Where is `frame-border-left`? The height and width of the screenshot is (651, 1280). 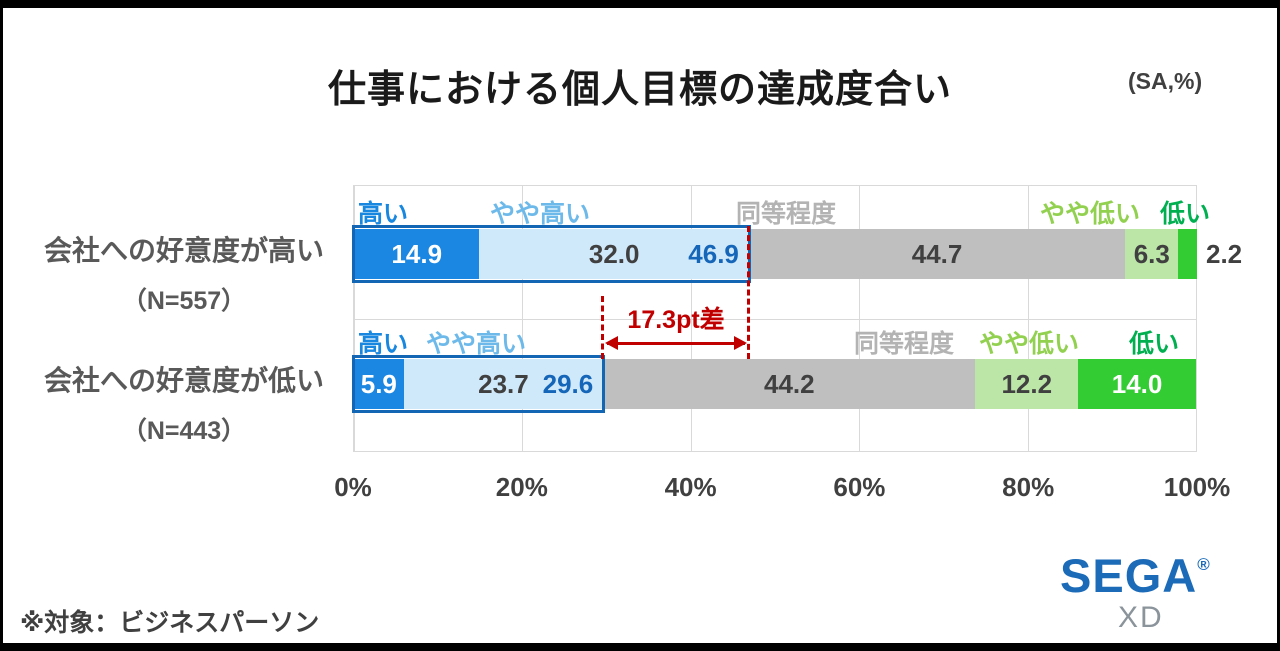
frame-border-left is located at coordinates (1, 325).